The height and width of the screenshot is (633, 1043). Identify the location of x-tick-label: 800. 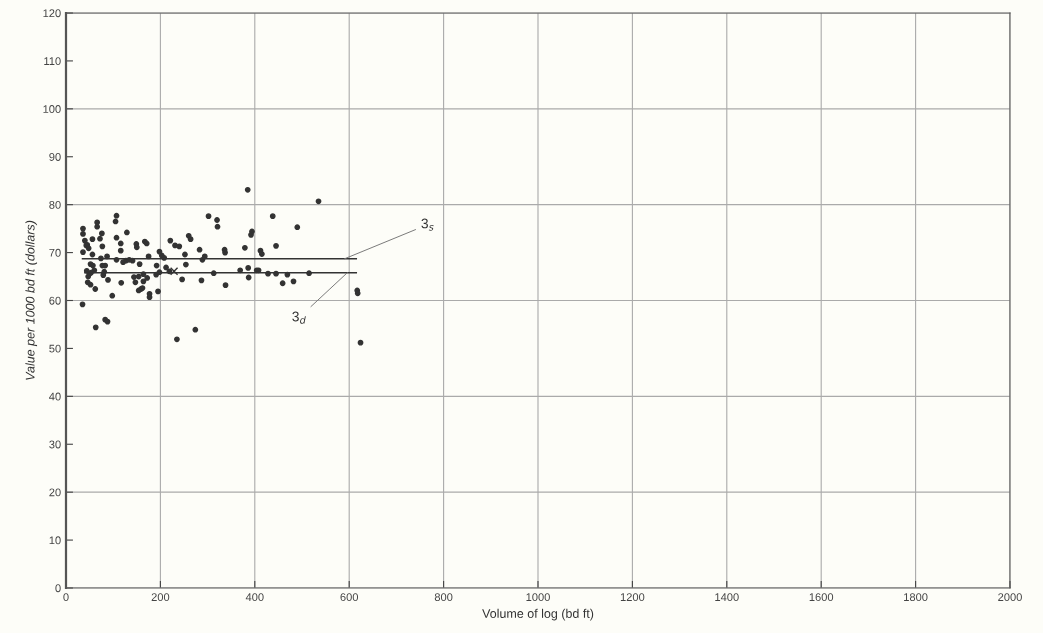
(443, 597).